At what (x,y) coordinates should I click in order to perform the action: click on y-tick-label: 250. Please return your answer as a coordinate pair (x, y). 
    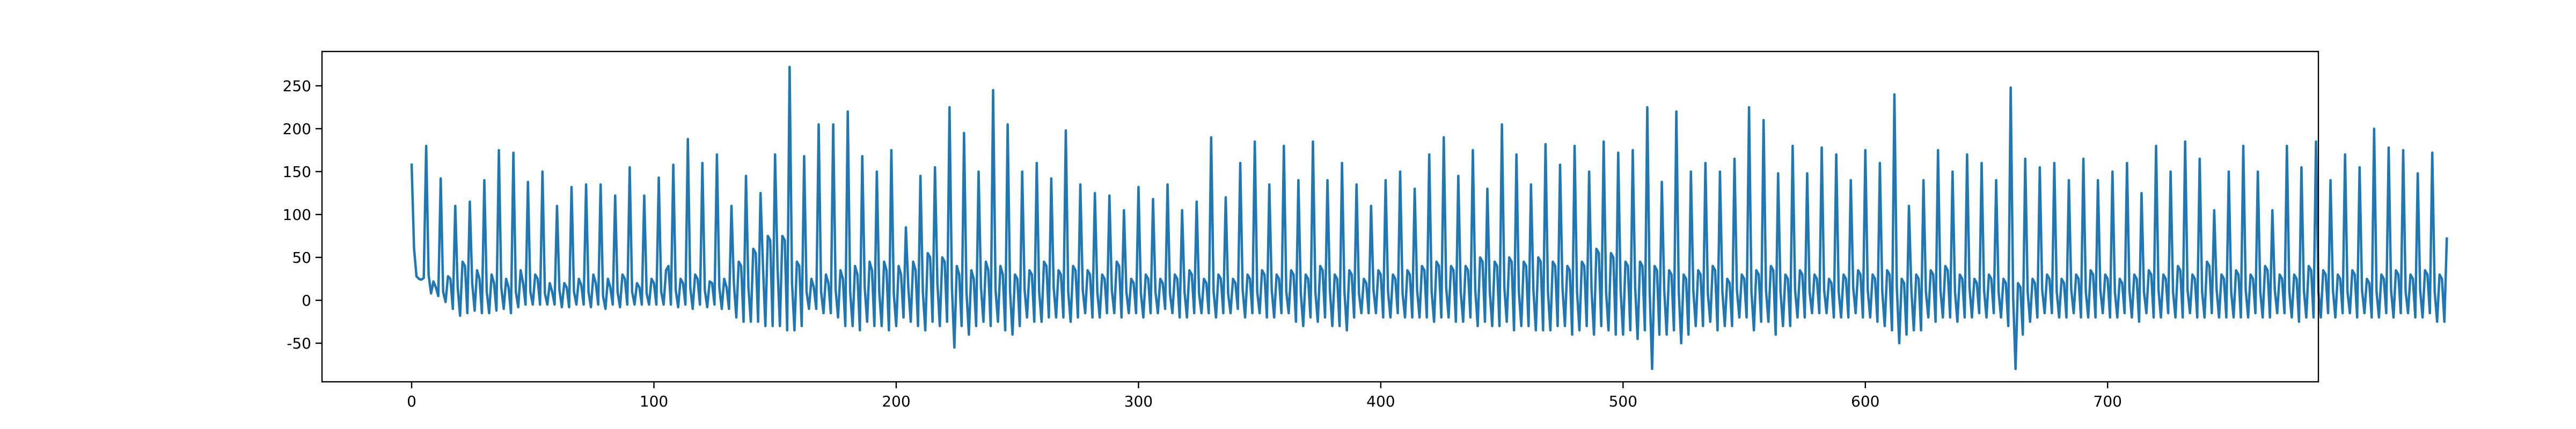
    Looking at the image, I should click on (297, 86).